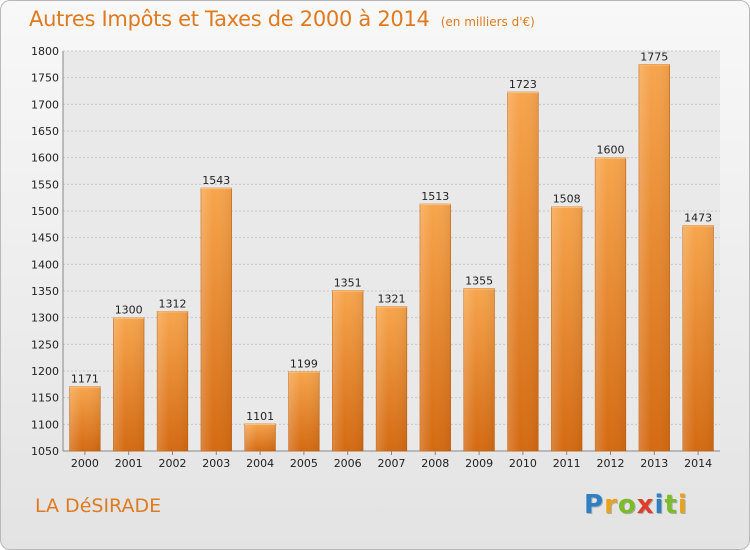 This screenshot has height=550, width=750. Describe the element at coordinates (645, 505) in the screenshot. I see `logo-letter: x` at that location.